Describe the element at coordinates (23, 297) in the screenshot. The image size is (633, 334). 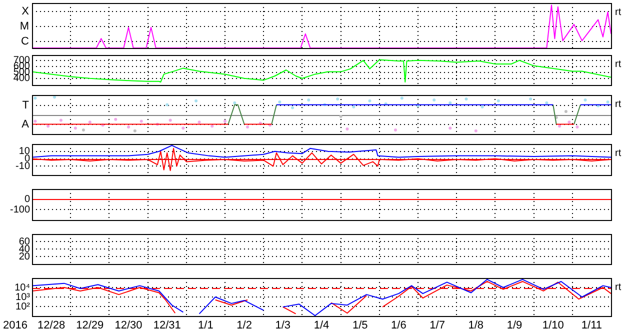
I see `y-tick-label: 10³` at that location.